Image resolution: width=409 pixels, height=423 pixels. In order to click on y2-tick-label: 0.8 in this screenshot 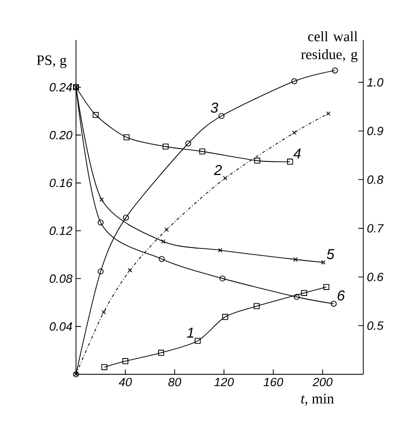, I will do `click(375, 179)`.